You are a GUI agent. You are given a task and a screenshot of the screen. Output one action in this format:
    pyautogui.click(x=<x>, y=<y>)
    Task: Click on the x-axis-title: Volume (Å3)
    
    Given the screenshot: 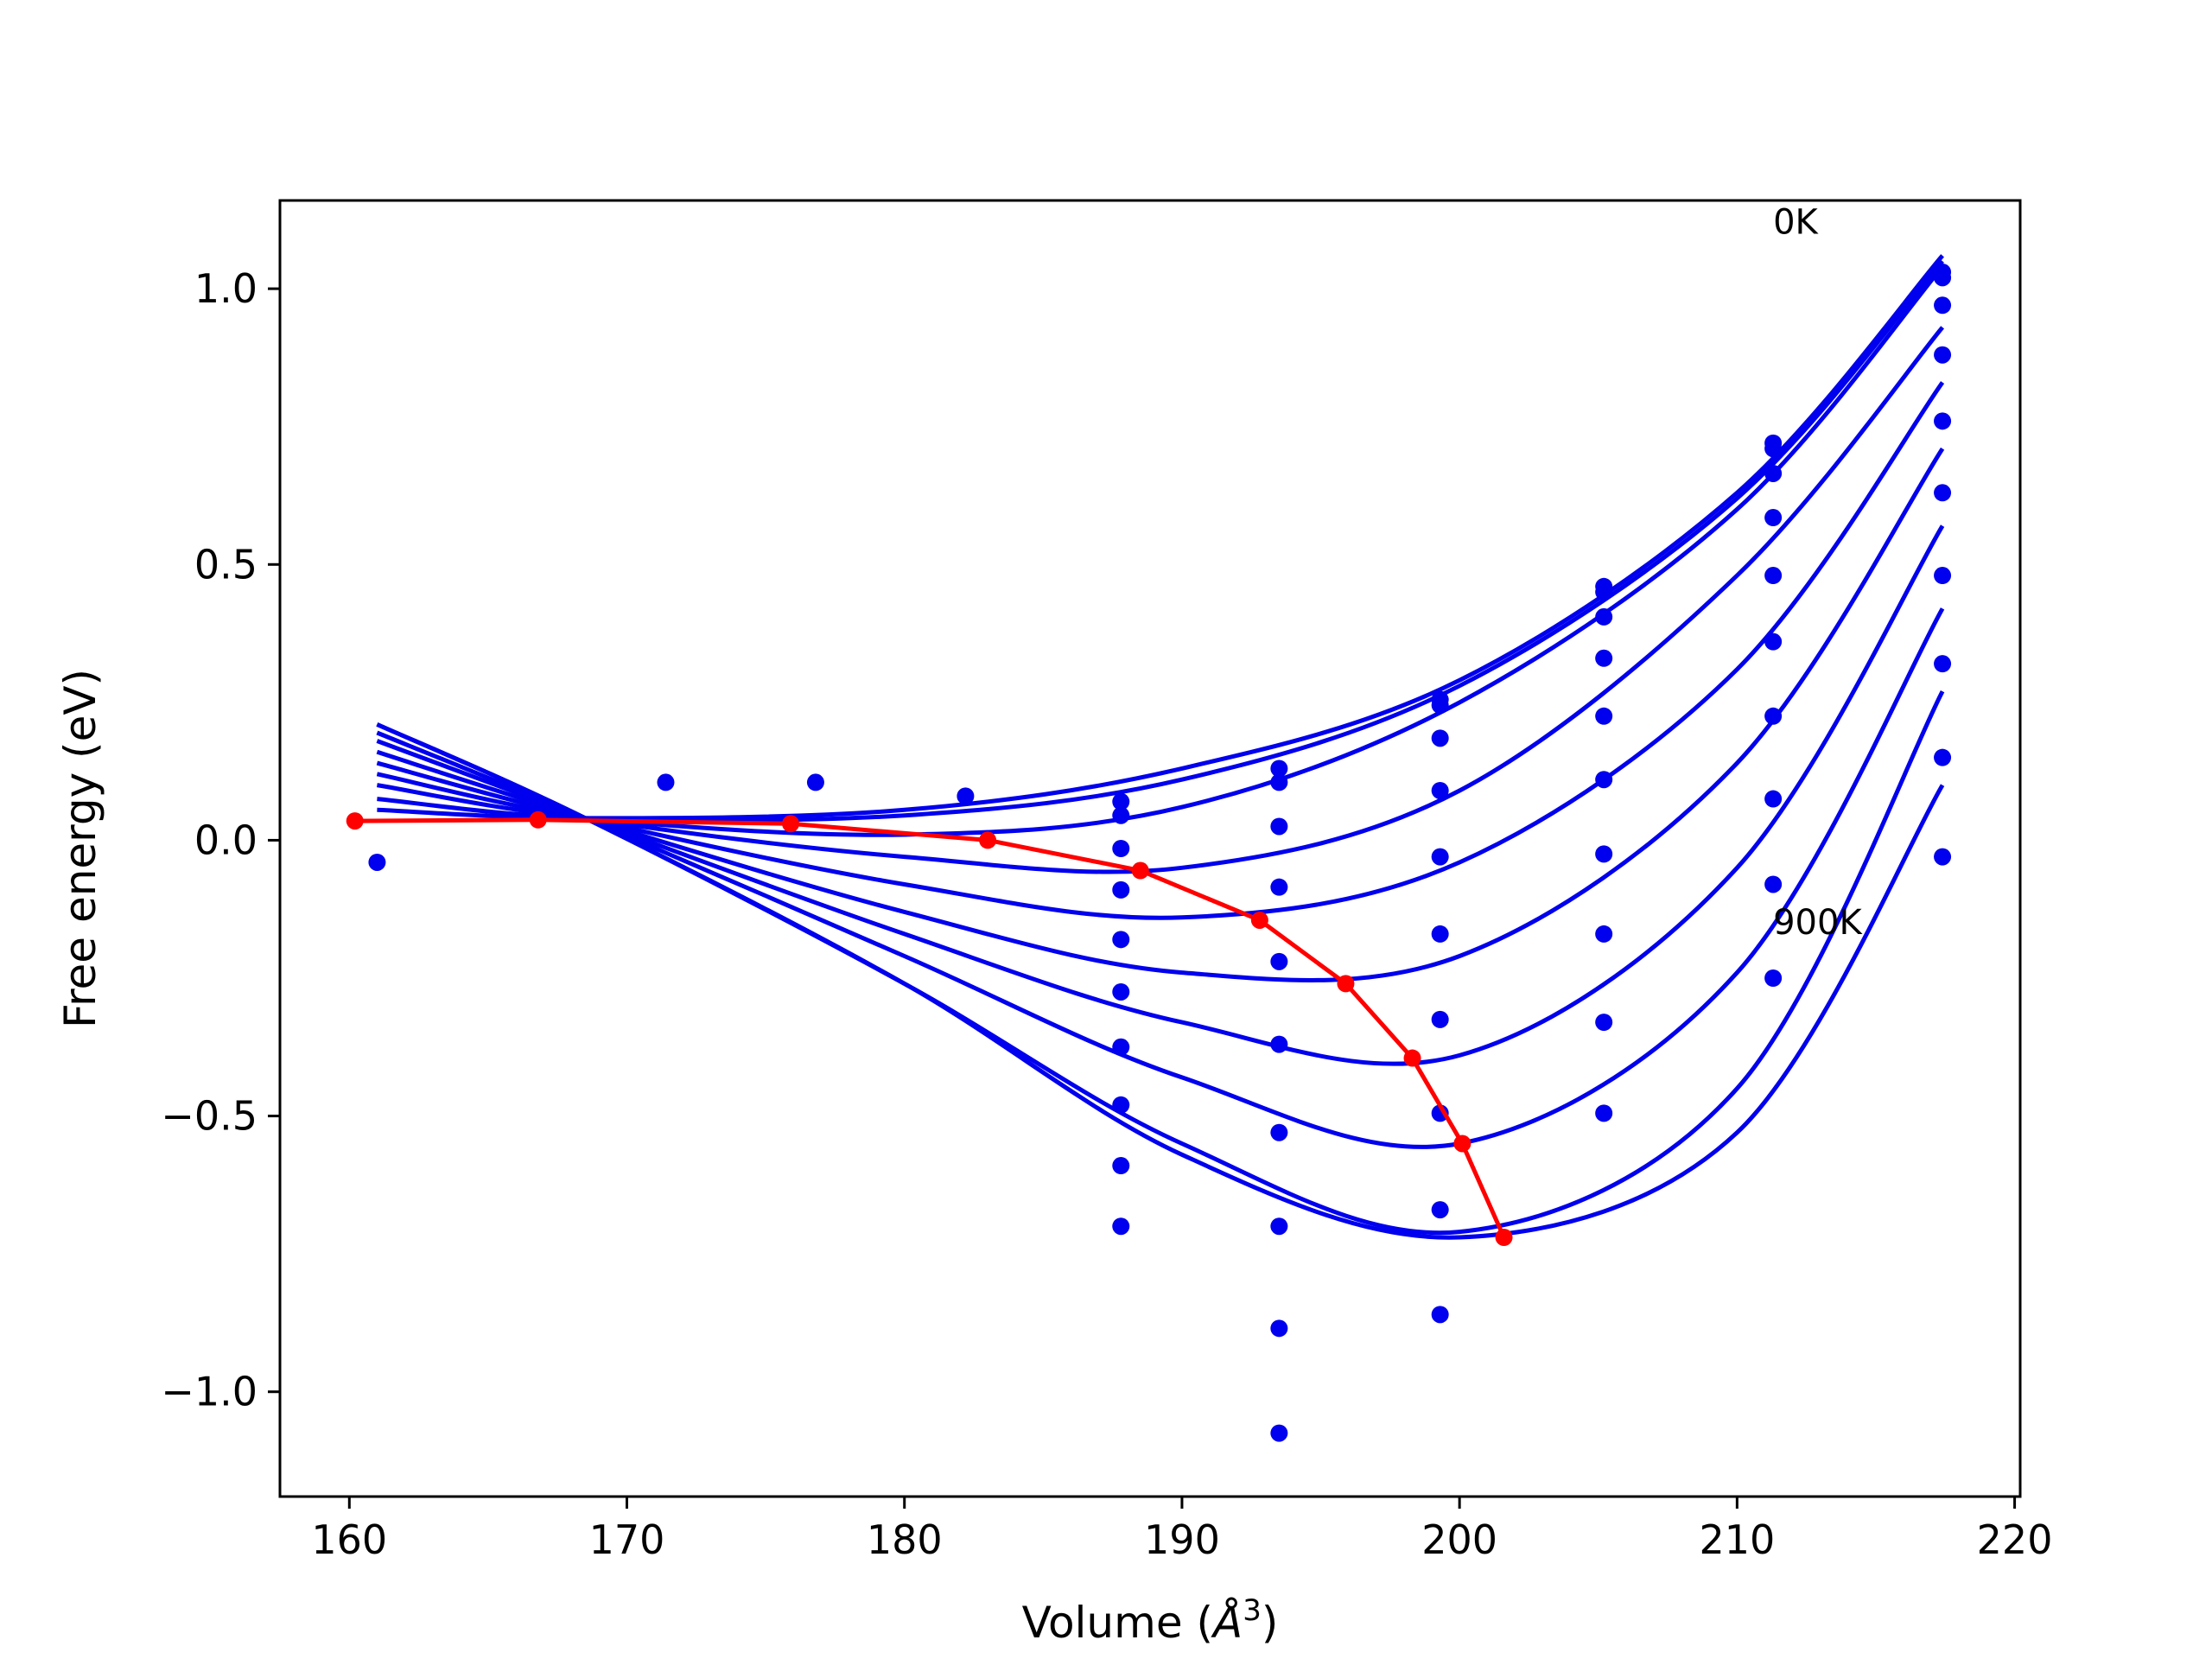 What is the action you would take?
    pyautogui.click(x=1150, y=1620)
    